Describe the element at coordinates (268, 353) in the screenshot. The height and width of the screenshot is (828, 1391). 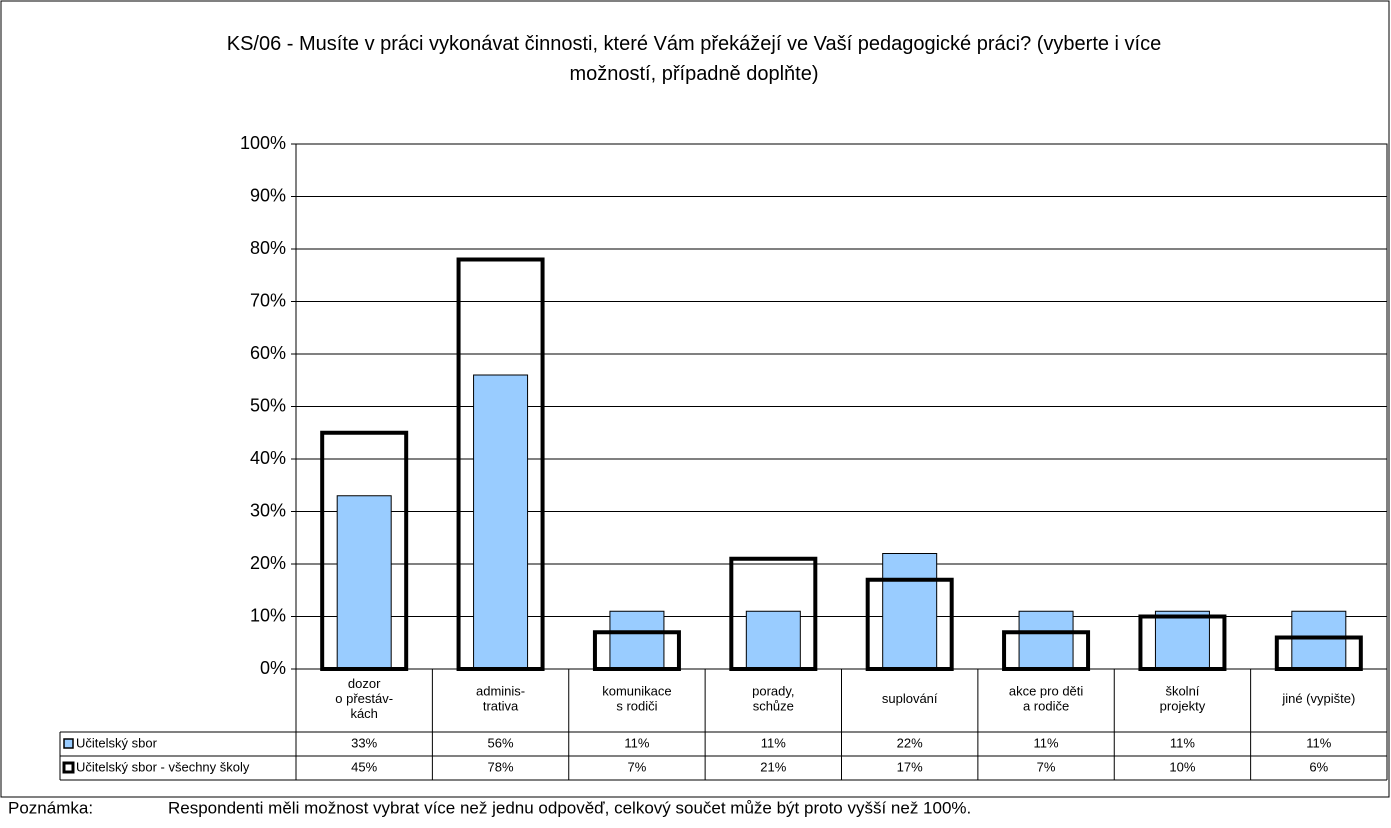
I see `y-tick-label: 60%` at that location.